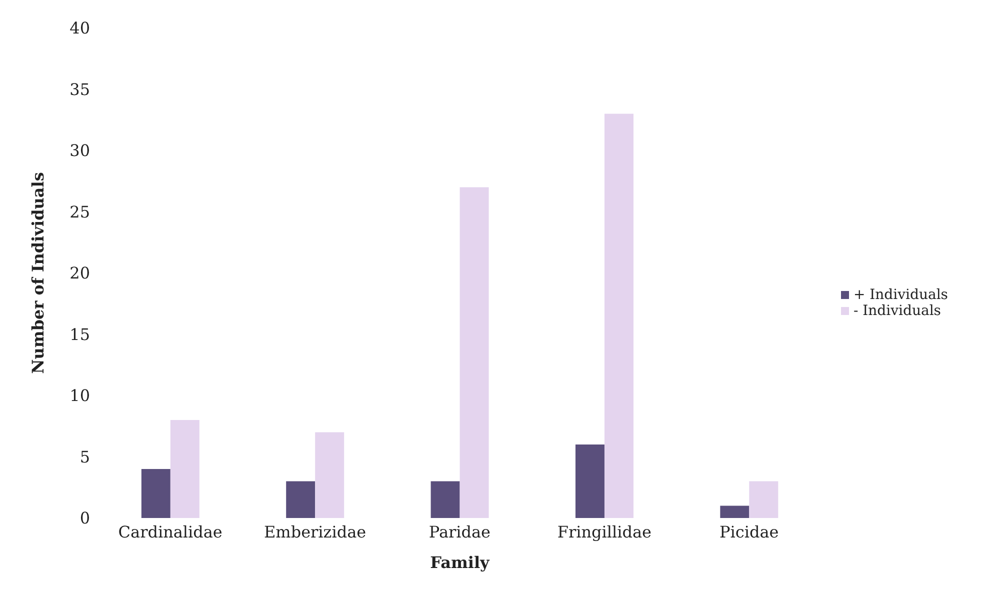 The height and width of the screenshot is (615, 997). What do you see at coordinates (460, 562) in the screenshot?
I see `x-axis-title: Family` at bounding box center [460, 562].